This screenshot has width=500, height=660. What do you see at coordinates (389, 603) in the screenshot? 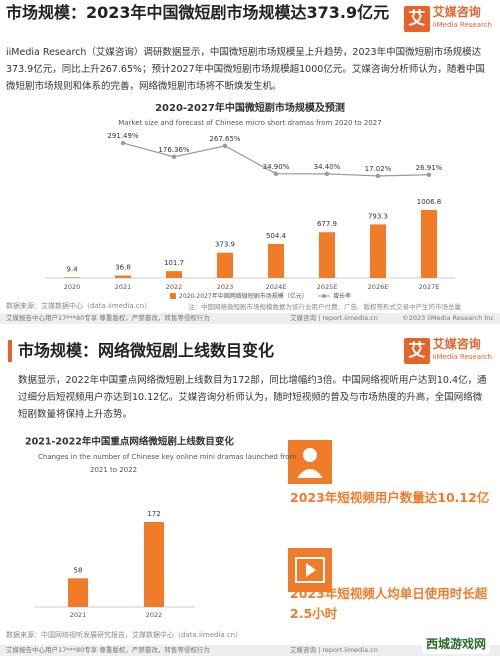
I see `card-text: 2023年短视频人均单日使用时长超2.5小时` at bounding box center [389, 603].